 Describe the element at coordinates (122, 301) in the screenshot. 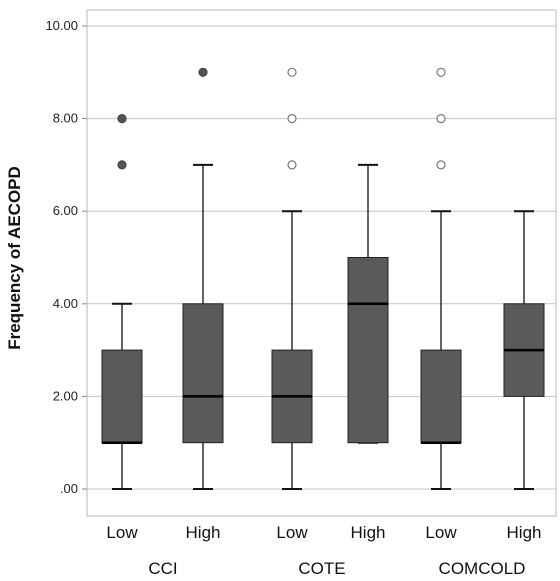

I see `box-cci-low` at that location.